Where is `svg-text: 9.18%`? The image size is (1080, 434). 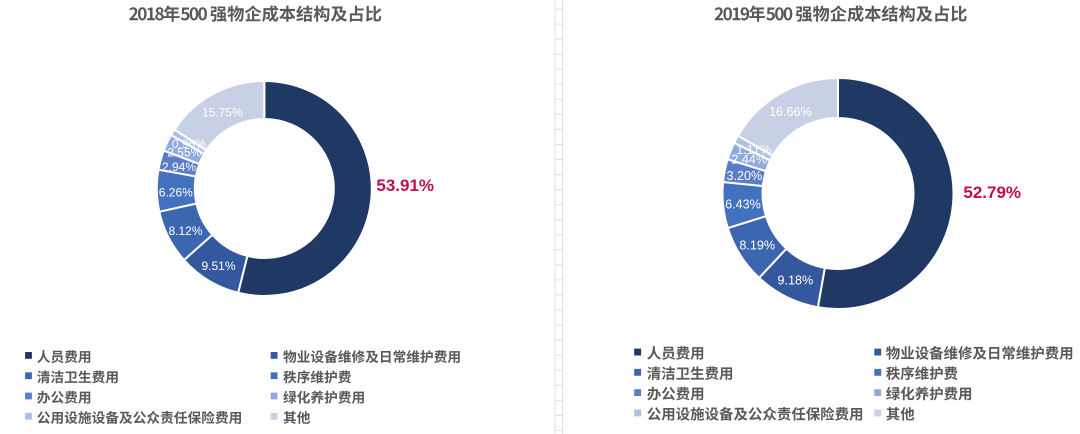
svg-text: 9.18% is located at coordinates (795, 280).